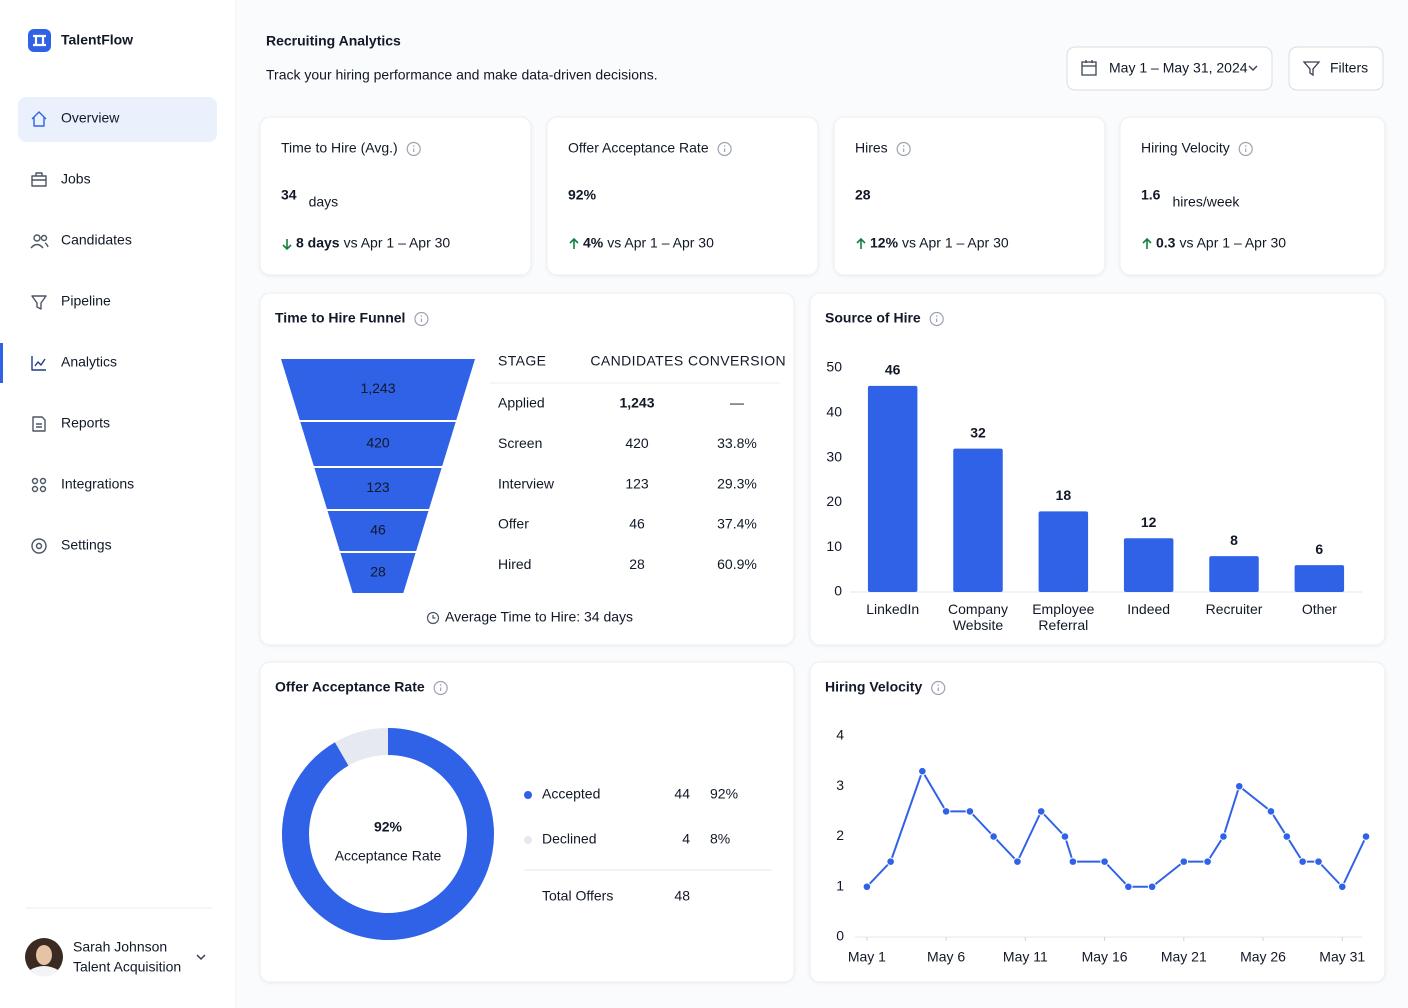 This screenshot has height=1008, width=1408. I want to click on kpi-delta: 4%, so click(593, 243).